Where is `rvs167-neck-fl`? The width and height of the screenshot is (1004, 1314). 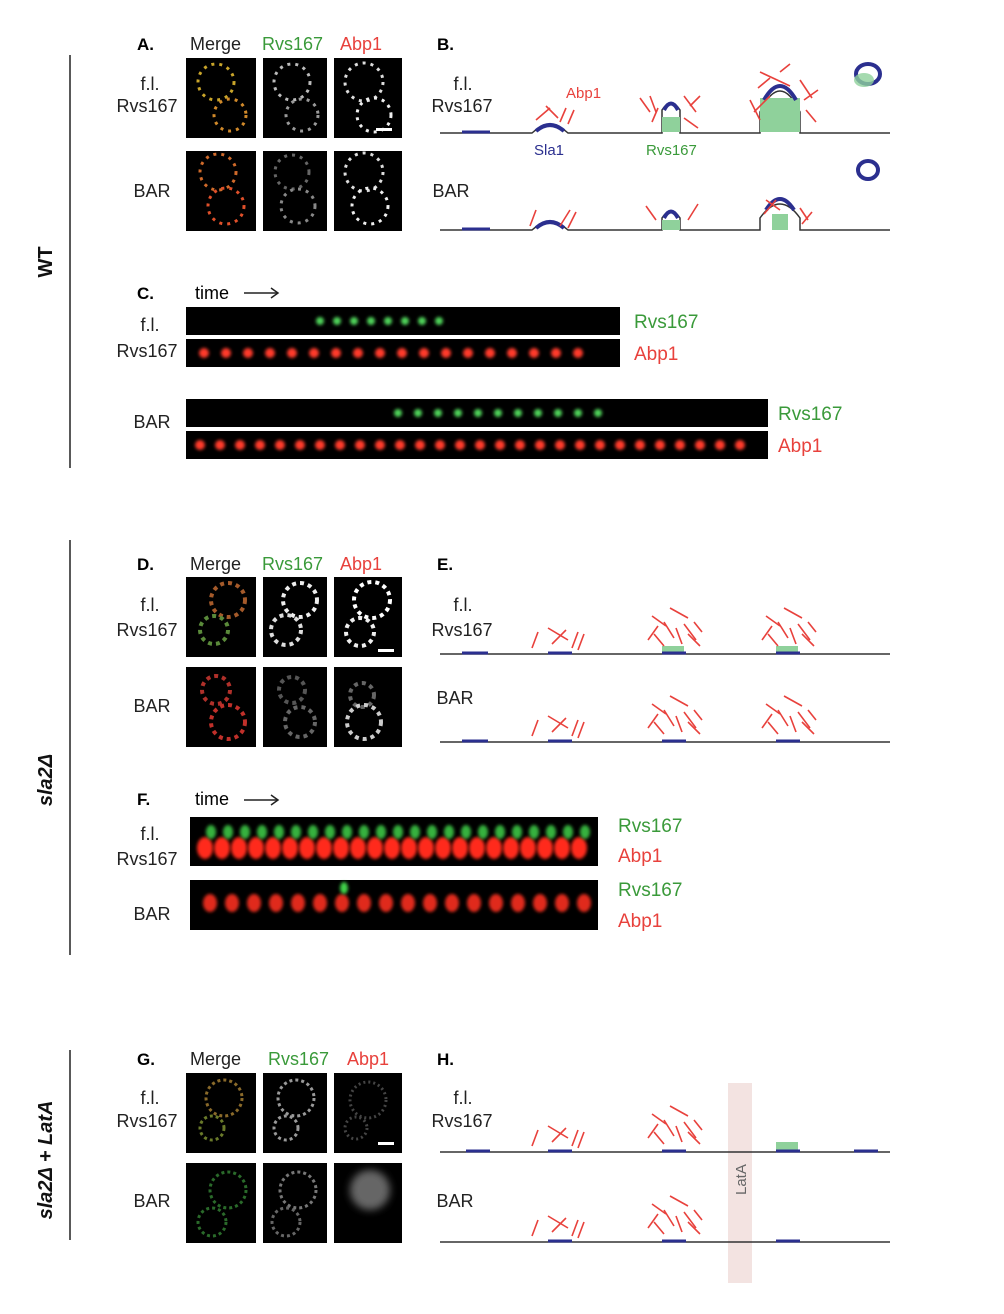 rvs167-neck-fl is located at coordinates (780, 115).